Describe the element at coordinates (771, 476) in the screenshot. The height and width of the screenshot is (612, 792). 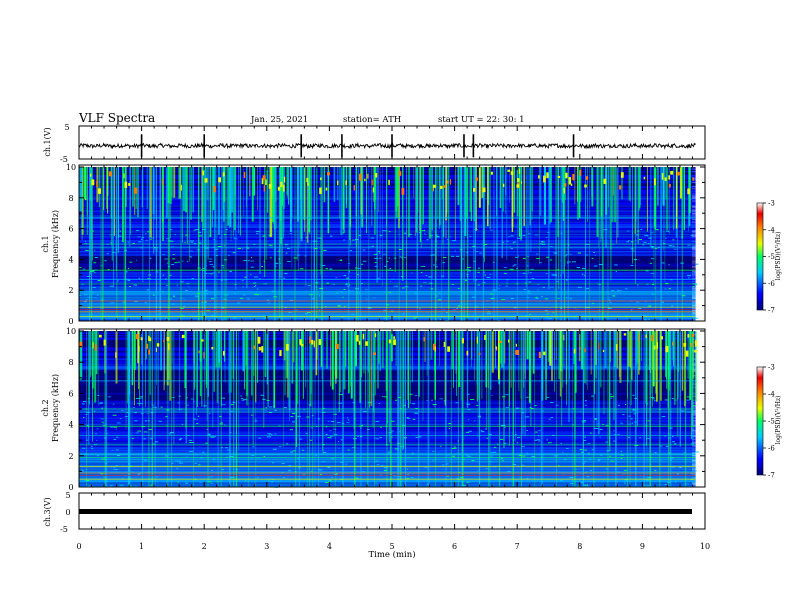
I see `colorbar-tick-label: -7` at that location.